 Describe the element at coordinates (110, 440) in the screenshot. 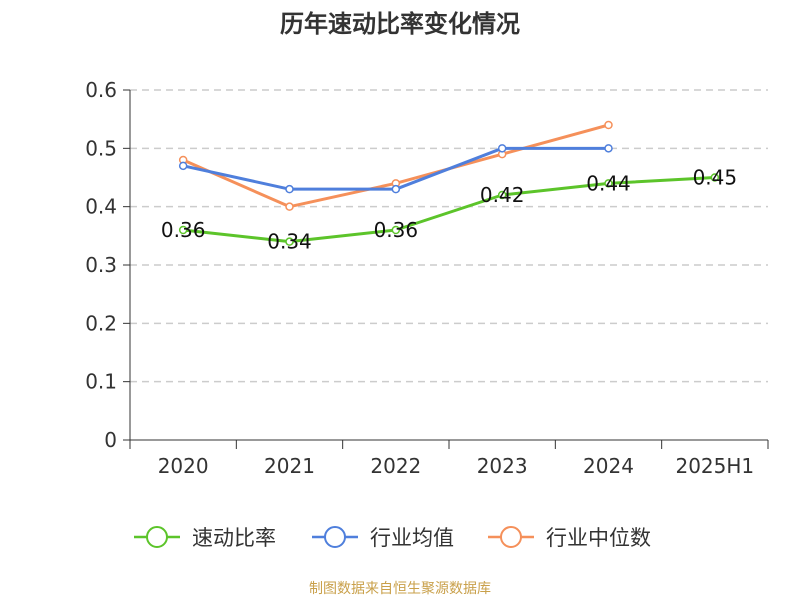

I see `y-tick-label: 0` at that location.